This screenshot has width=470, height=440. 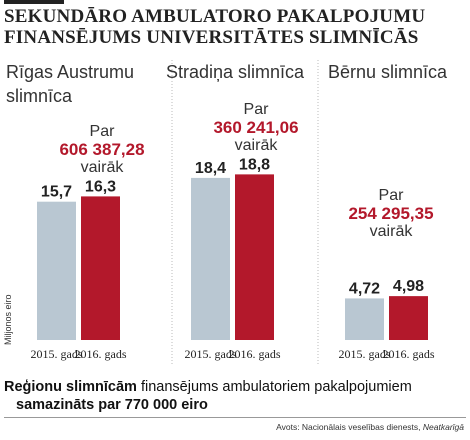 What do you see at coordinates (443, 427) in the screenshot?
I see `source-italic: Neatkarīgā` at bounding box center [443, 427].